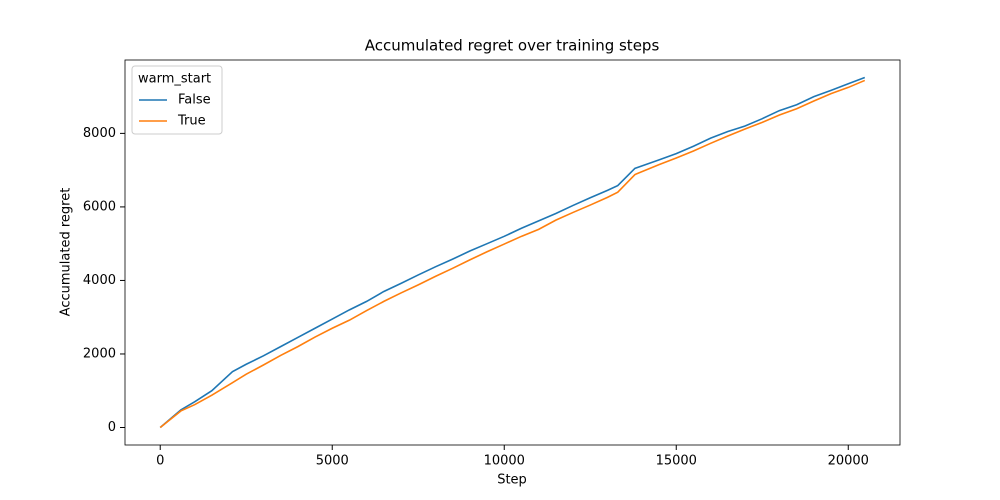 This screenshot has height=500, width=1000. Describe the element at coordinates (848, 461) in the screenshot. I see `x-tick-label: 20000` at that location.